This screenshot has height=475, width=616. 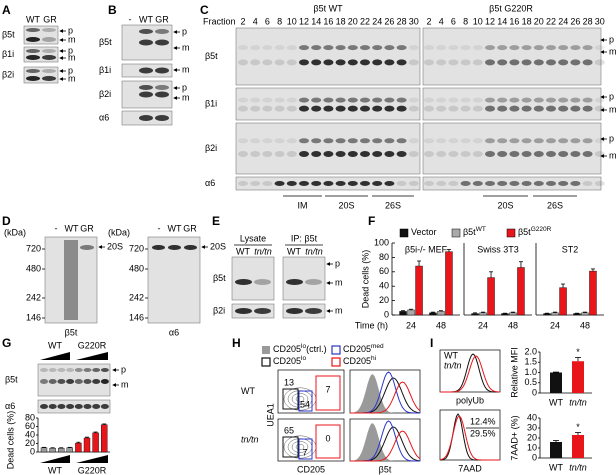 What do you see at coordinates (136, 248) in the screenshot?
I see `marker-label: 720` at bounding box center [136, 248].